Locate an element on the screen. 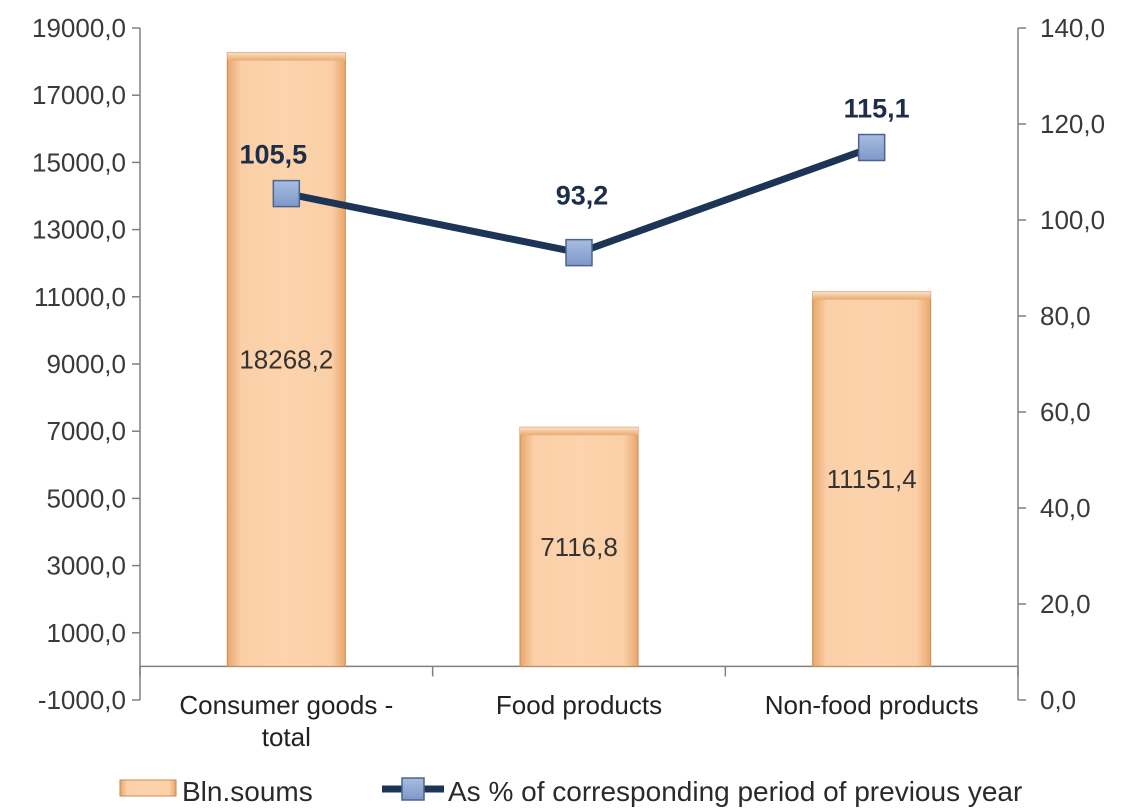  category-label-line: total is located at coordinates (286, 737).